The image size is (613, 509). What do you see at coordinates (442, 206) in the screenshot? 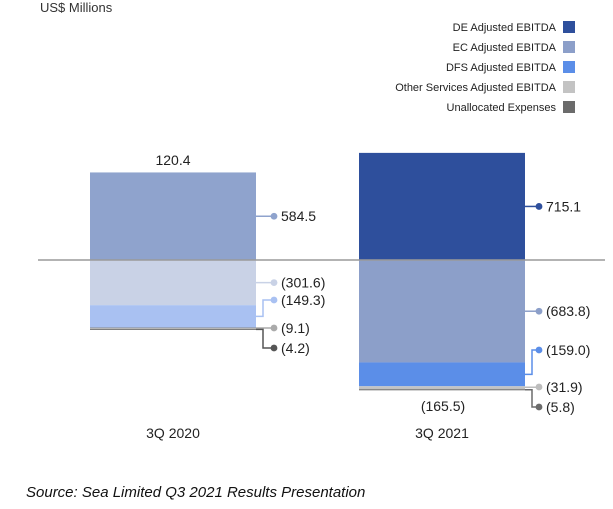
I see `bar-de-2021` at bounding box center [442, 206].